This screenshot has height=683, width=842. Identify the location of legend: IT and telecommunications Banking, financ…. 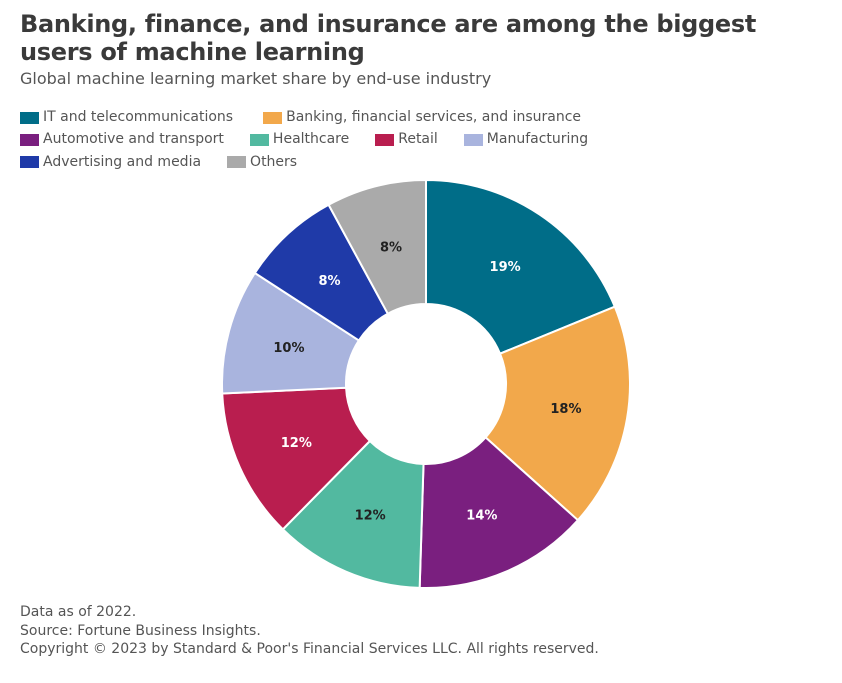
(340, 141).